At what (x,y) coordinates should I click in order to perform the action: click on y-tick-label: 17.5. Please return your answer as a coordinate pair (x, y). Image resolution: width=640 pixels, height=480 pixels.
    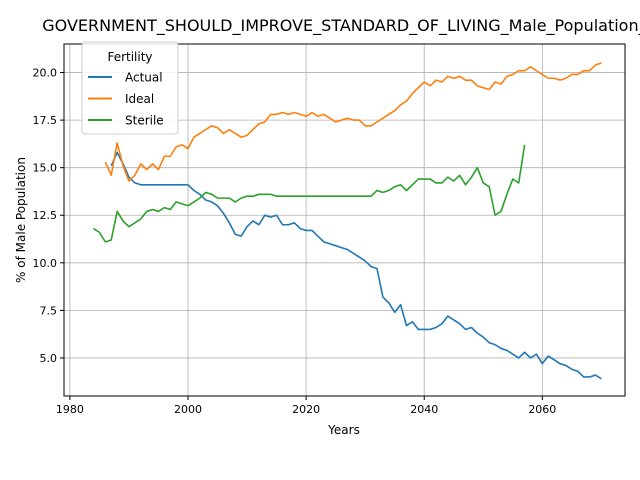
    Looking at the image, I should click on (45, 120).